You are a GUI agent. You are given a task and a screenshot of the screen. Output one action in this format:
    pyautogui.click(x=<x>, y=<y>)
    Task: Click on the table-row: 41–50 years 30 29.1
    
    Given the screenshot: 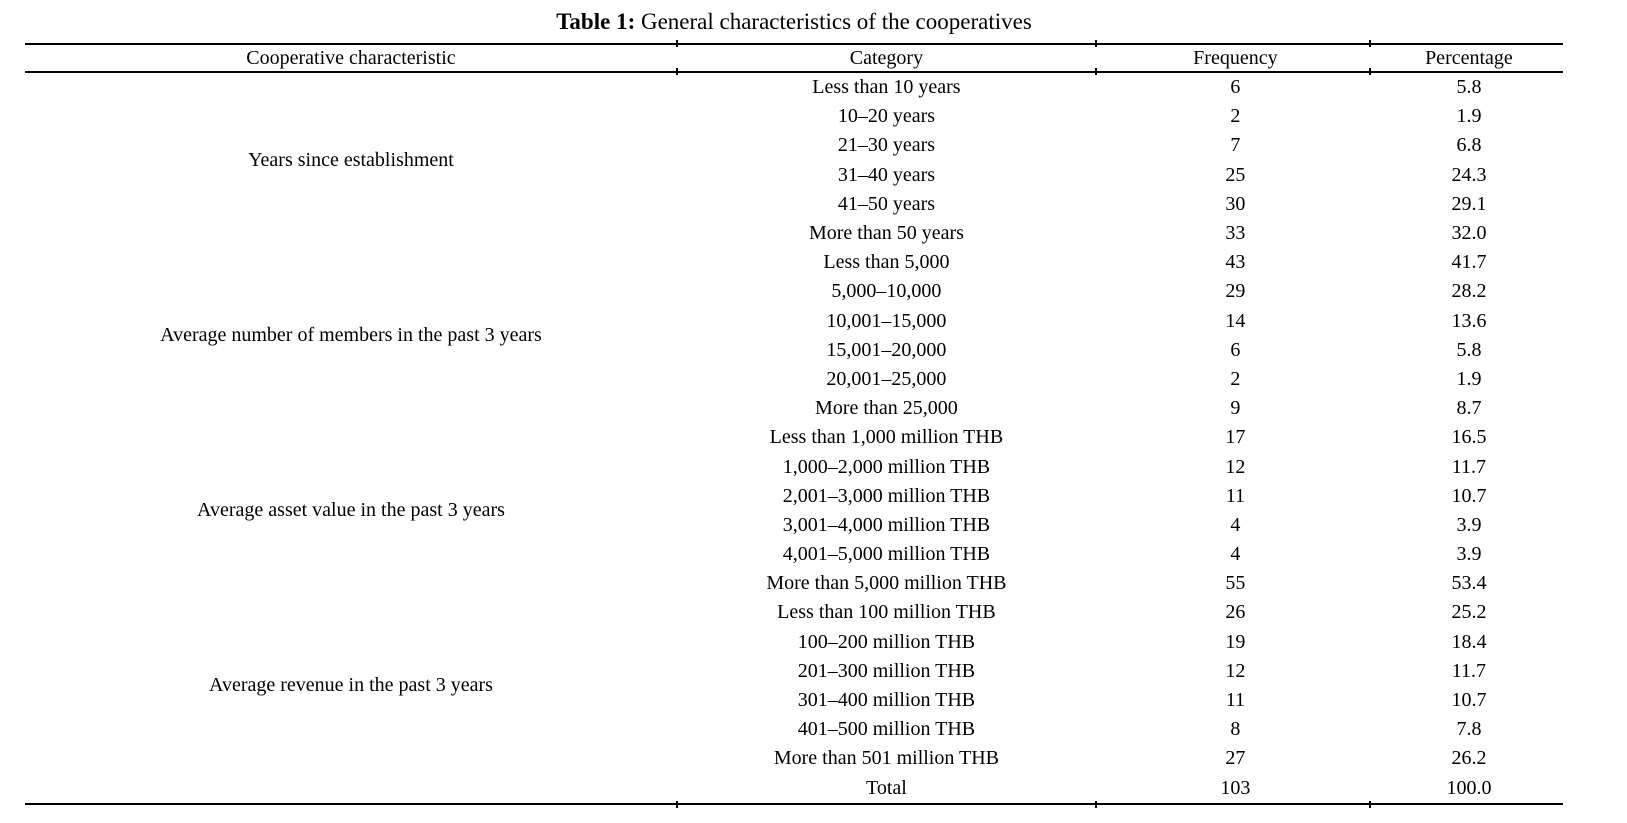 What is the action you would take?
    pyautogui.click(x=794, y=204)
    